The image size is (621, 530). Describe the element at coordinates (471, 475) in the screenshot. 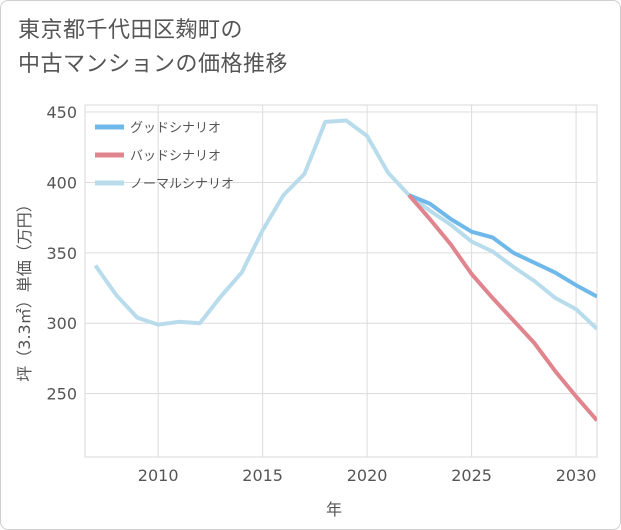

I see `x-tick-label-2025: 2025` at that location.